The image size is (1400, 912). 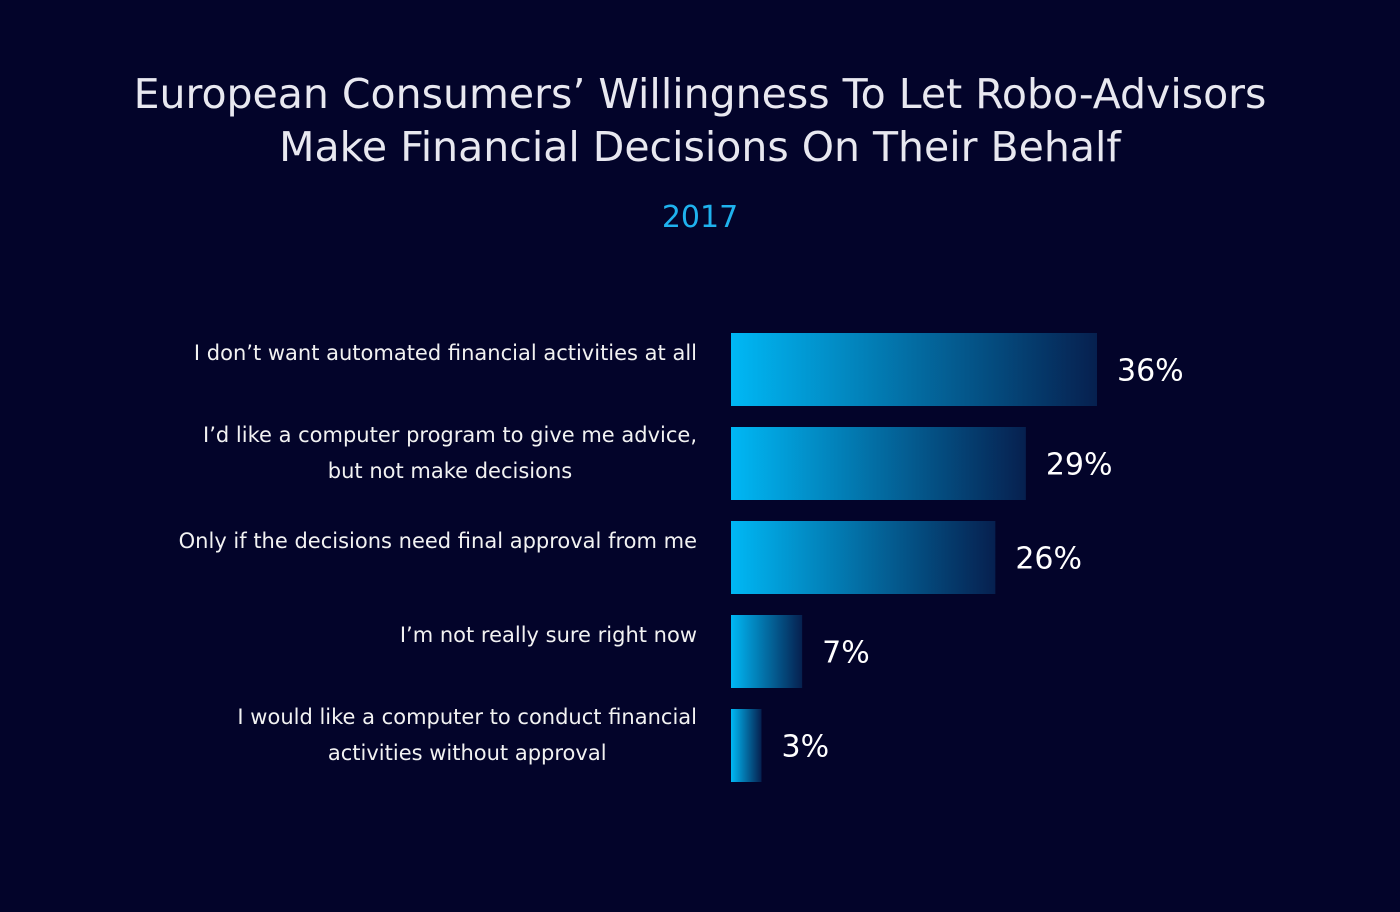 What do you see at coordinates (806, 747) in the screenshot?
I see `value-label-4: 3%` at bounding box center [806, 747].